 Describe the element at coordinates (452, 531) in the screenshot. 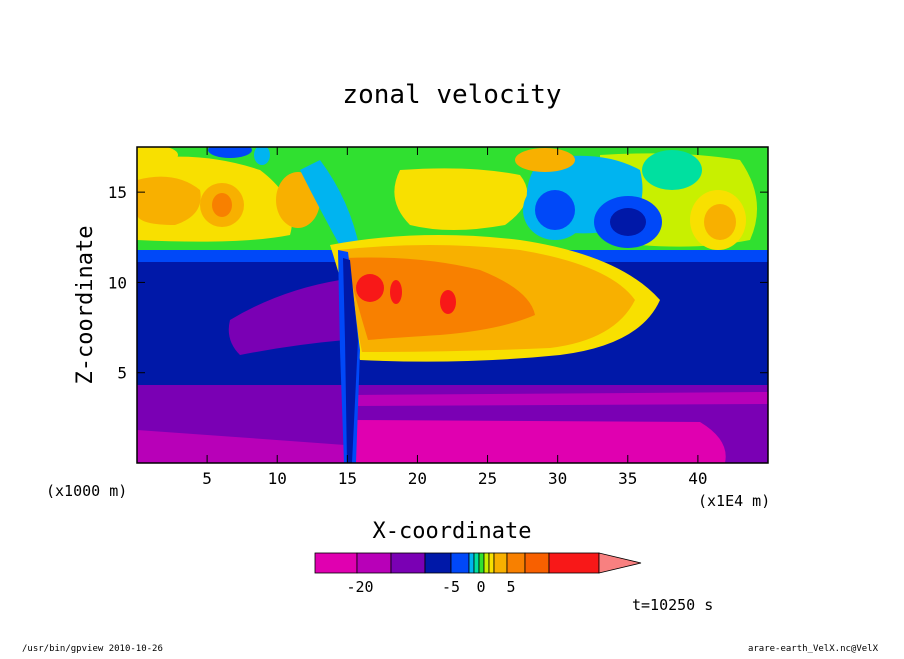

I see `x-axis-label: X-coordinate` at that location.